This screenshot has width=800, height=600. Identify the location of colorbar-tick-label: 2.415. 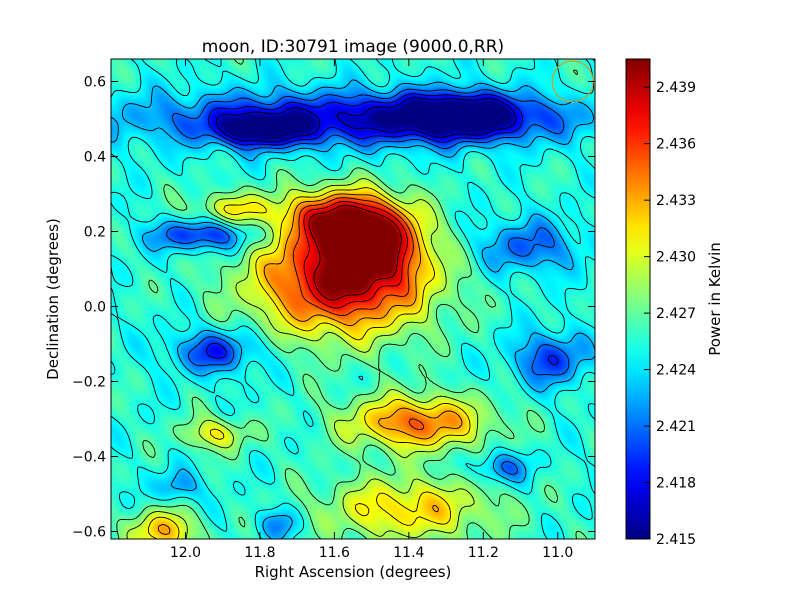
(676, 540).